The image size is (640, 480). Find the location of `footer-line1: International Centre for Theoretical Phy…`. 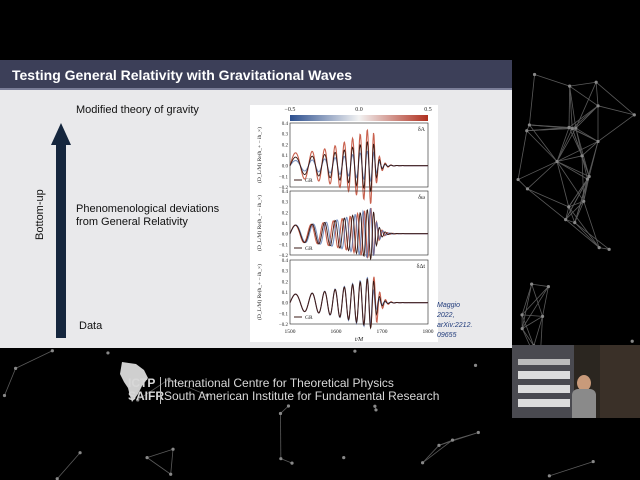

footer-line1: International Centre for Theoretical Phy… is located at coordinates (279, 383).